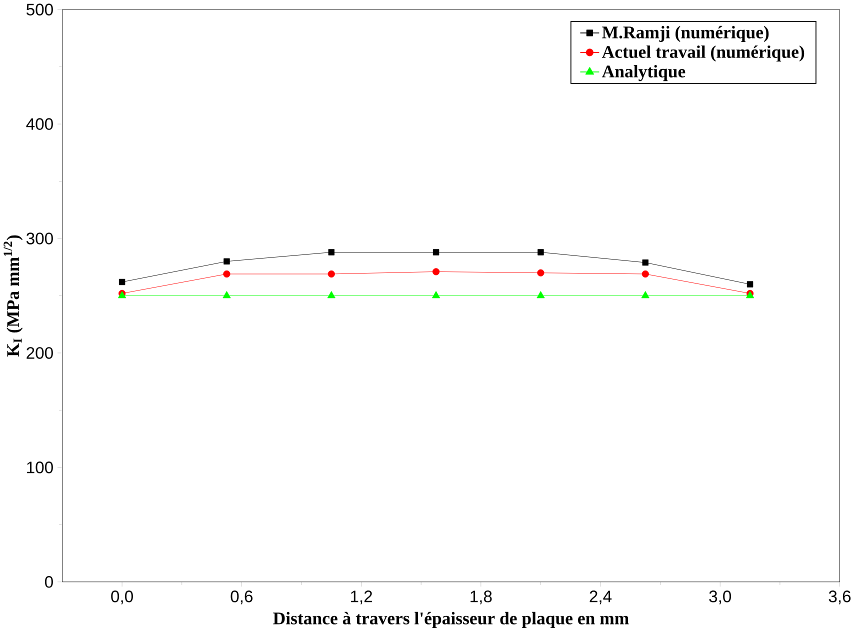  What do you see at coordinates (48, 582) in the screenshot?
I see `y-tick-label: 0` at bounding box center [48, 582].